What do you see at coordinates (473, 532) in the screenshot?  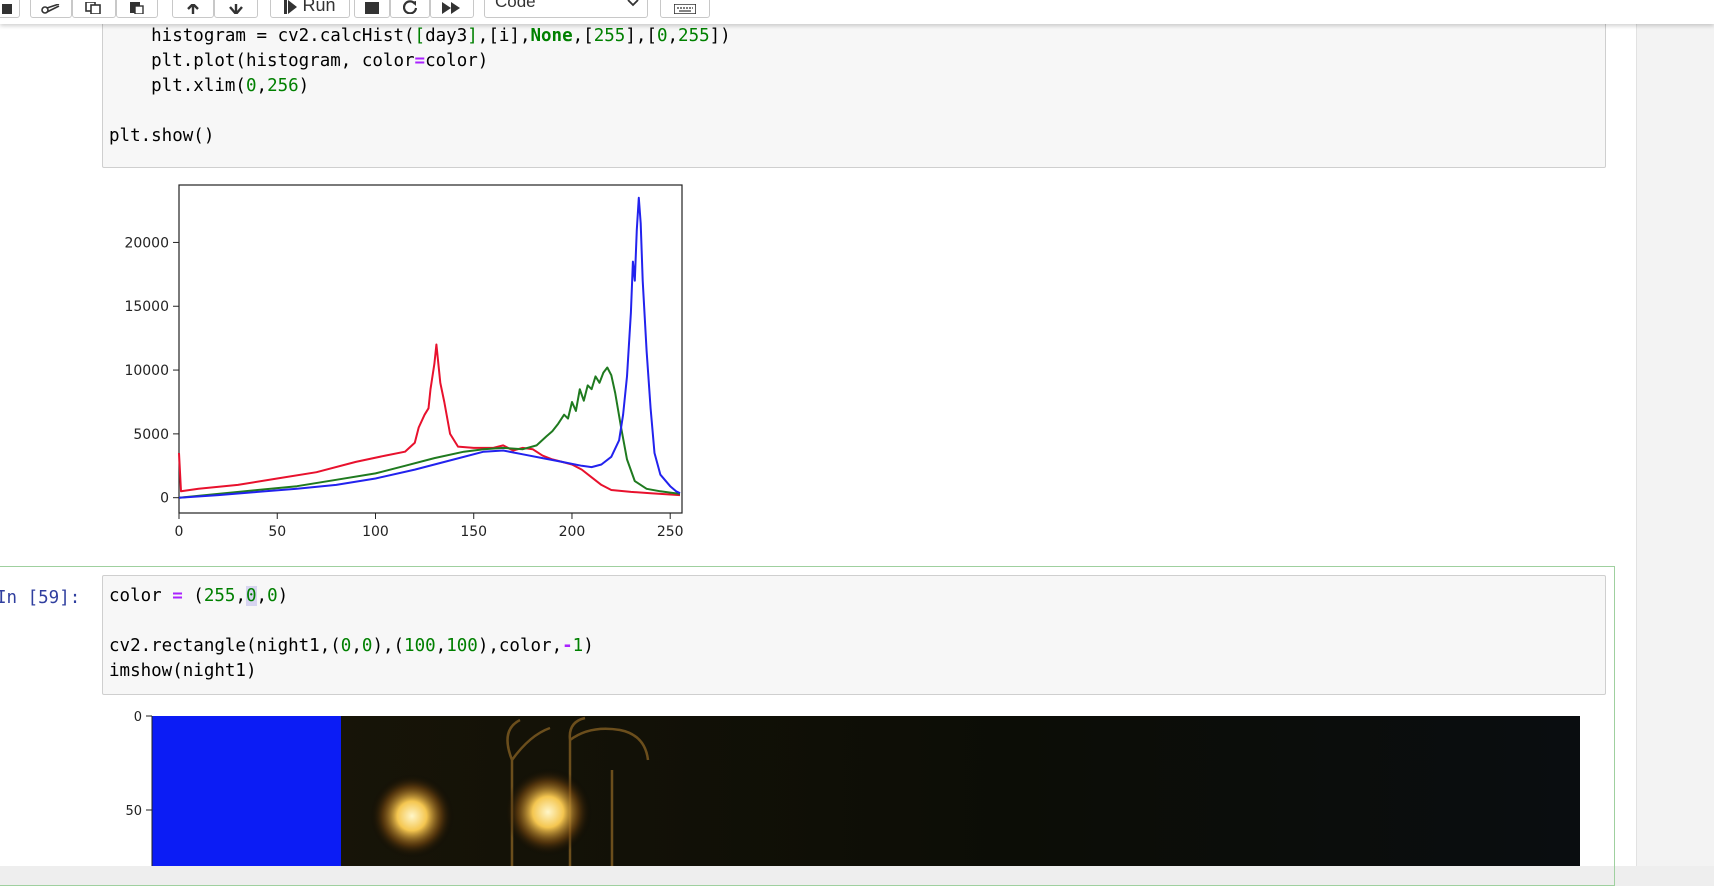 I see `x-tick-label: 150` at bounding box center [473, 532].